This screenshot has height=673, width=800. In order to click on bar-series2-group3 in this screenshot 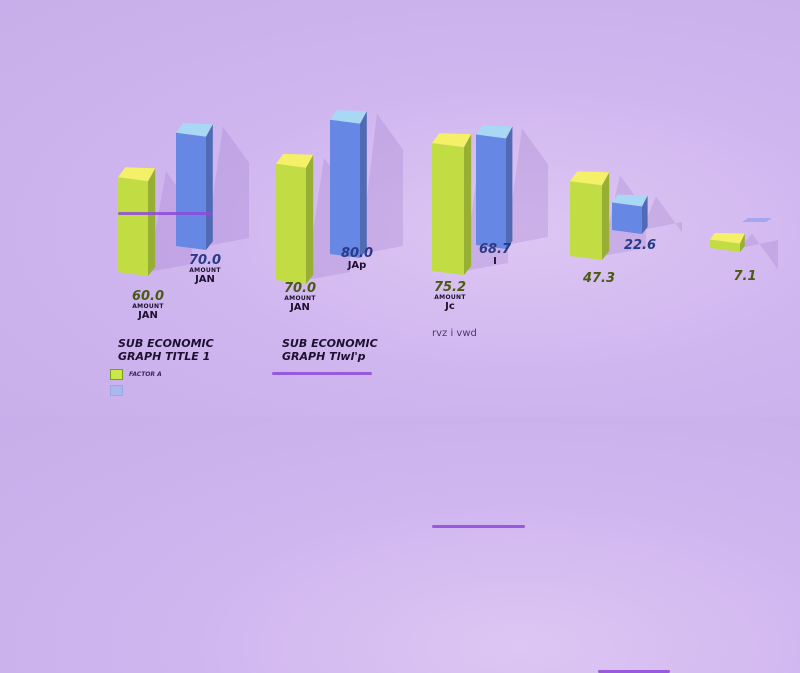, I will do `click(494, 187)`.